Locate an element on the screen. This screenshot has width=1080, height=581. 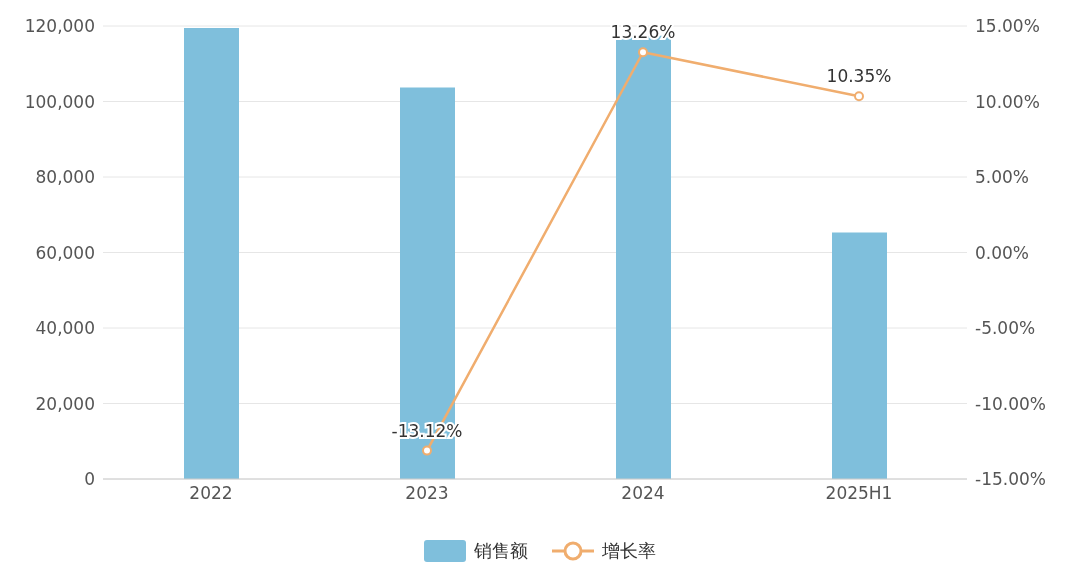
y2-tick-label: 15.00% is located at coordinates (1007, 26).